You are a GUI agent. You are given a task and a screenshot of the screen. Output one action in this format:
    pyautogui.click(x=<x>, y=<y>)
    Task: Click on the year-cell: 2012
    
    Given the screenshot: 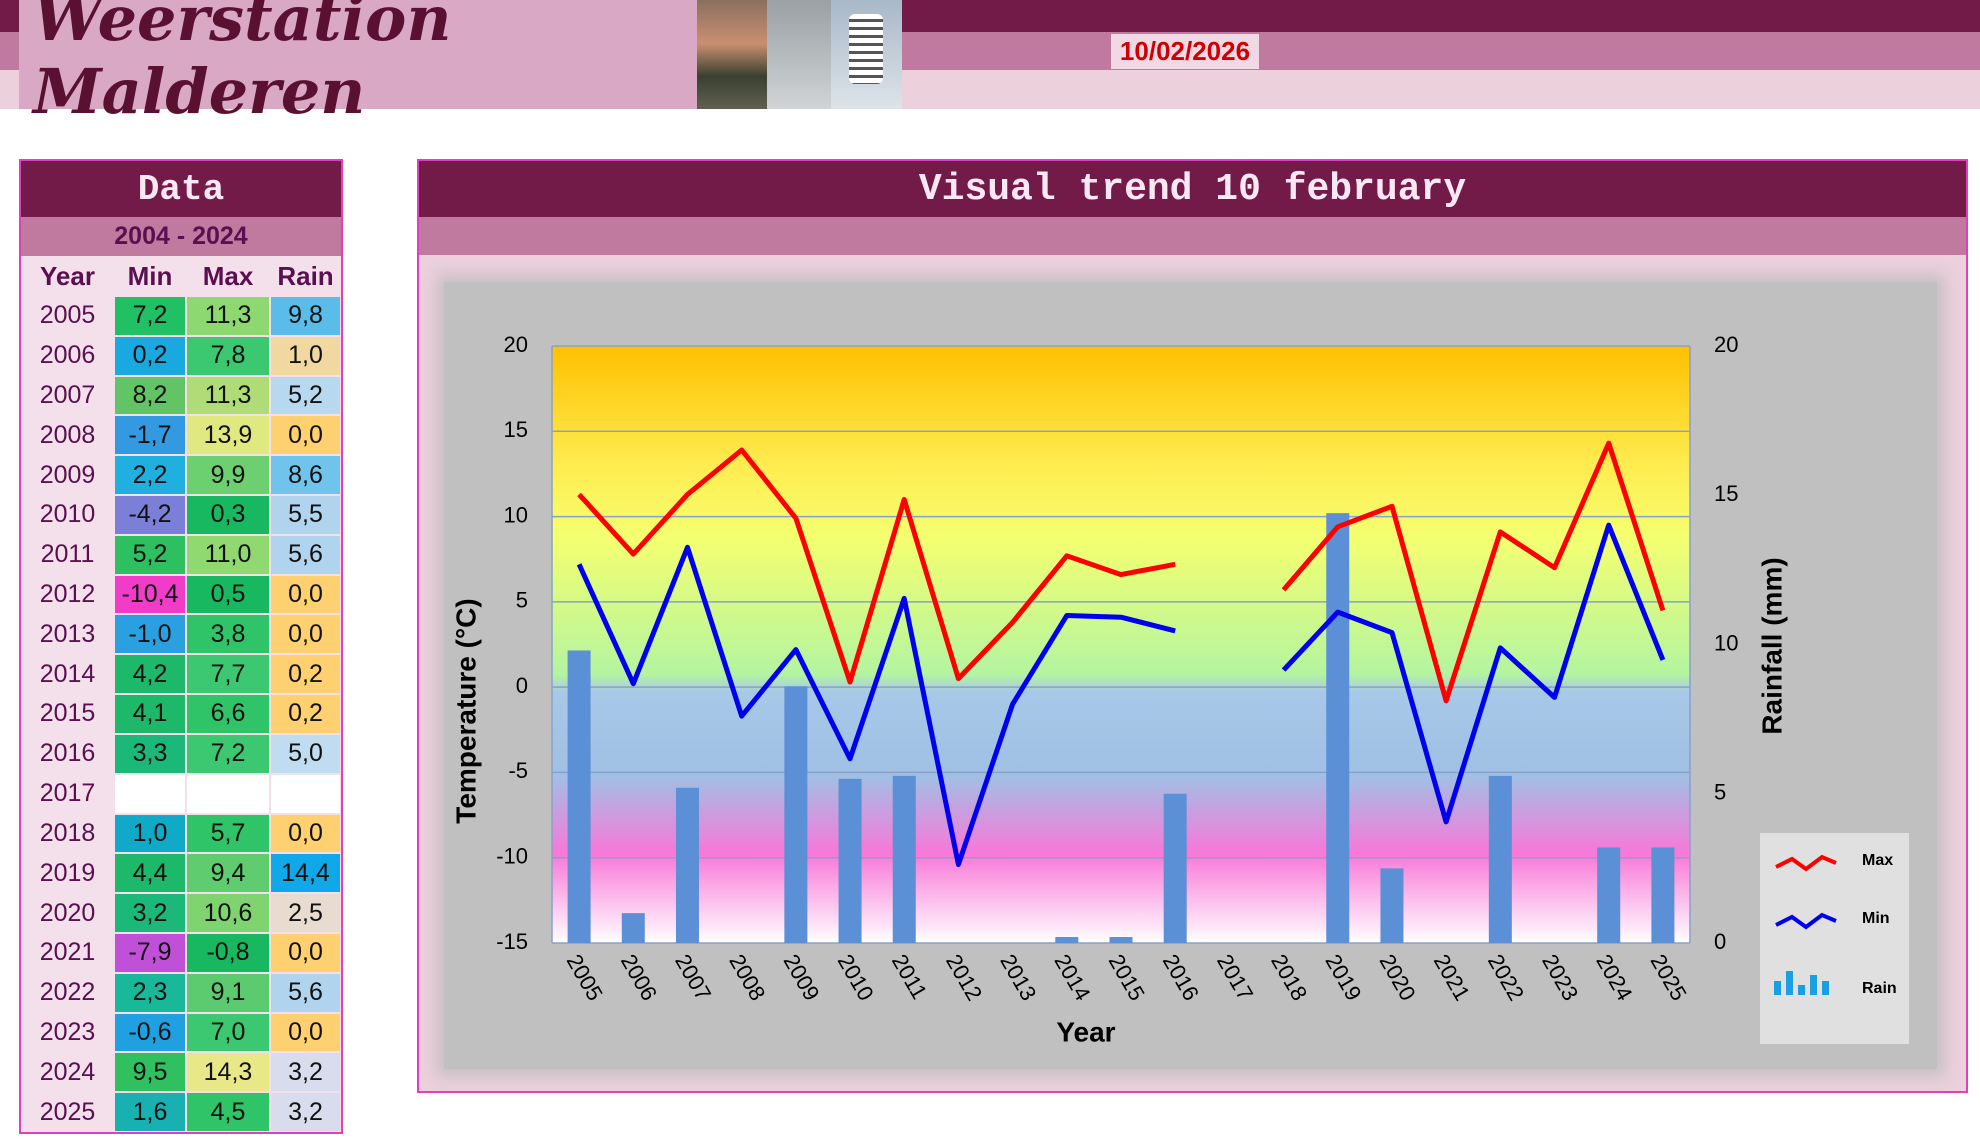 What is the action you would take?
    pyautogui.click(x=67, y=594)
    